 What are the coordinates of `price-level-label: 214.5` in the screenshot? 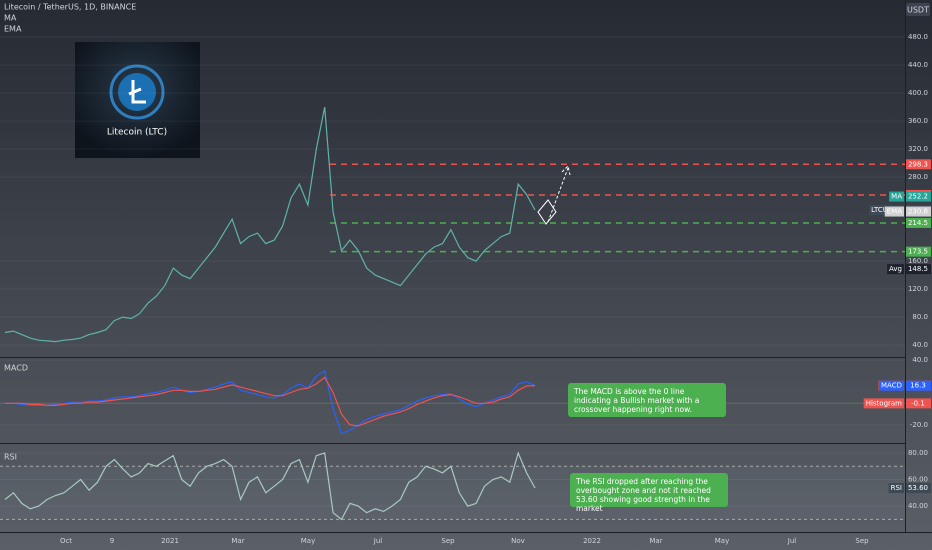 It's located at (918, 223).